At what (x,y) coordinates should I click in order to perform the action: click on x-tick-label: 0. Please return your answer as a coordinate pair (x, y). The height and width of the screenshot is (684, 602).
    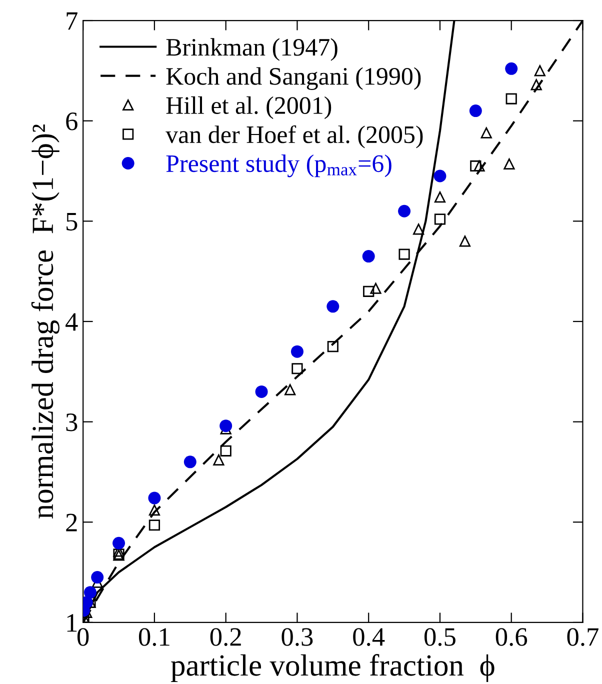
    Looking at the image, I should click on (83, 637).